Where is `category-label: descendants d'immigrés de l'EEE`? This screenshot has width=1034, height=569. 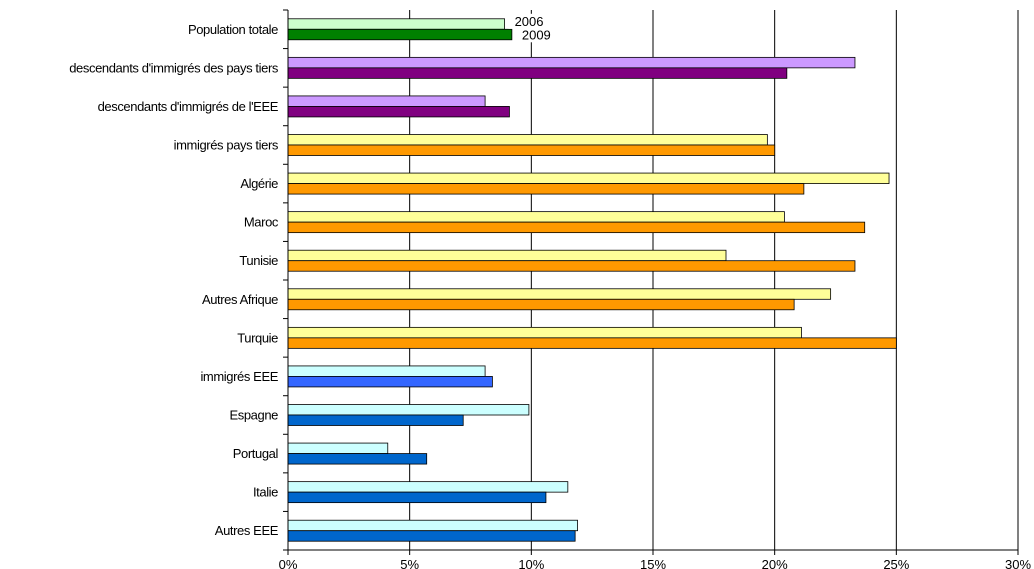
category-label: descendants d'immigrés de l'EEE is located at coordinates (188, 106).